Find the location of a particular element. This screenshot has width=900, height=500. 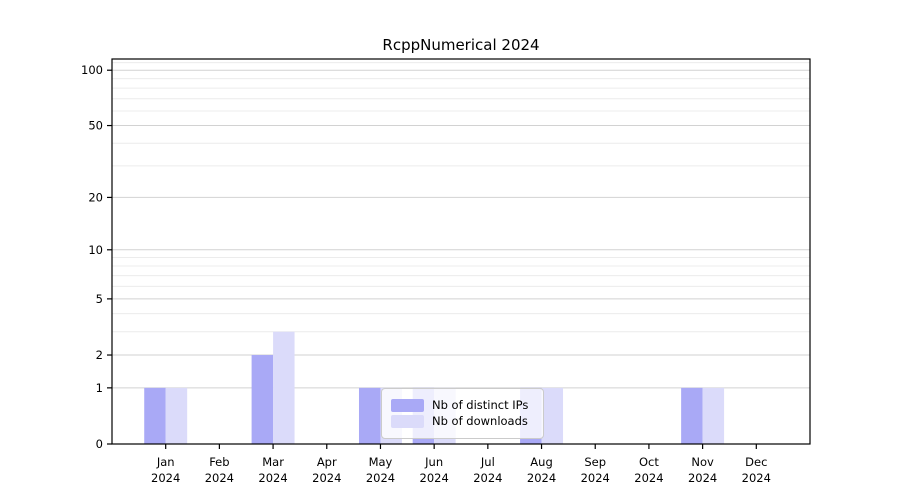

y-tick-label-50: 50 is located at coordinates (95, 126).